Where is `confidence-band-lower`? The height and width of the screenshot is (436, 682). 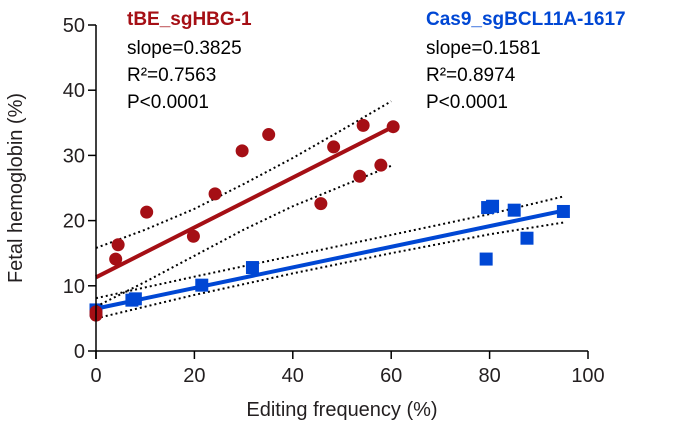 confidence-band-lower is located at coordinates (243, 236).